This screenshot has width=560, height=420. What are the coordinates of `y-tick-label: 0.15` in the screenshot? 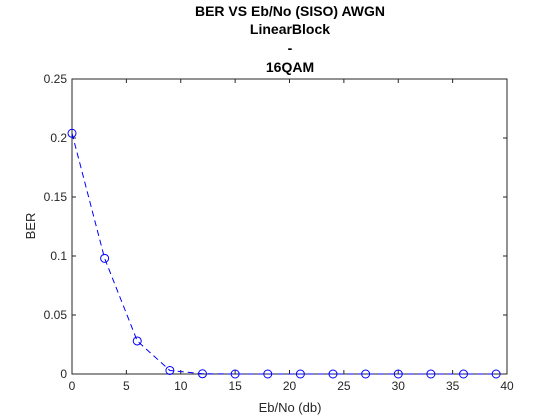 It's located at (56, 197).